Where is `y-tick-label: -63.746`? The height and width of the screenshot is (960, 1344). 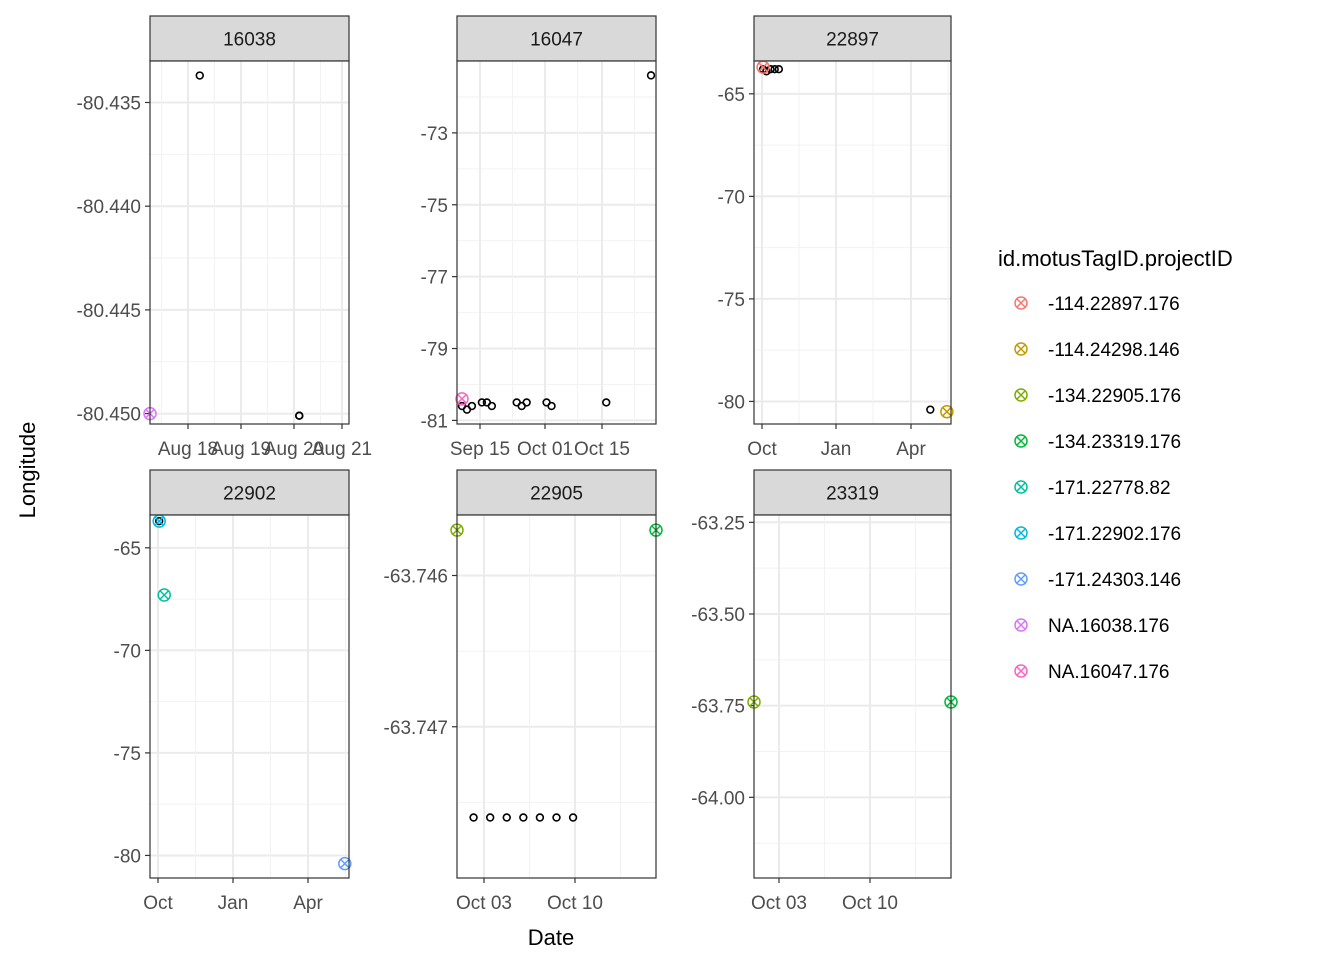
y-tick-label: -63.746 is located at coordinates (416, 577).